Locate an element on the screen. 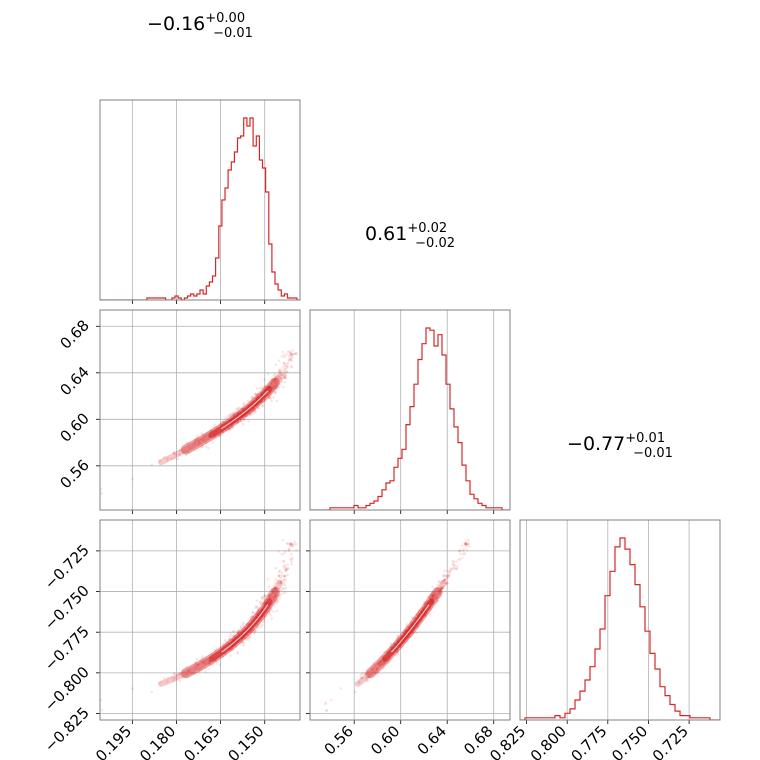  panel-3-2: 0.56 0.60 0.64 0.68 is located at coordinates (408, 638).